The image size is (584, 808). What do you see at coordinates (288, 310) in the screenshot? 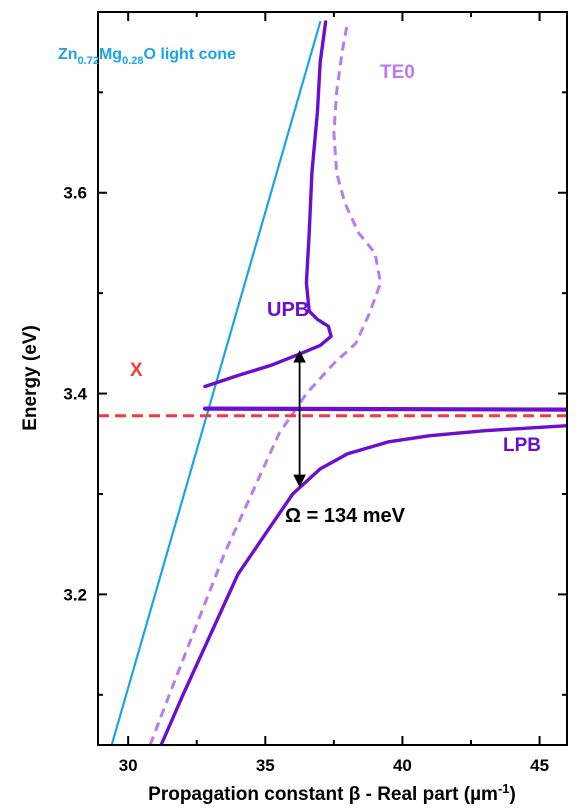
I see `upb-label: UPB` at bounding box center [288, 310].